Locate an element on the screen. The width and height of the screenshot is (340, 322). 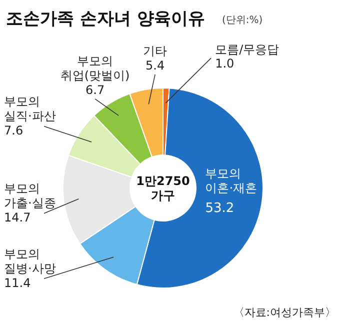
value-label: 5.4 is located at coordinates (155, 65).